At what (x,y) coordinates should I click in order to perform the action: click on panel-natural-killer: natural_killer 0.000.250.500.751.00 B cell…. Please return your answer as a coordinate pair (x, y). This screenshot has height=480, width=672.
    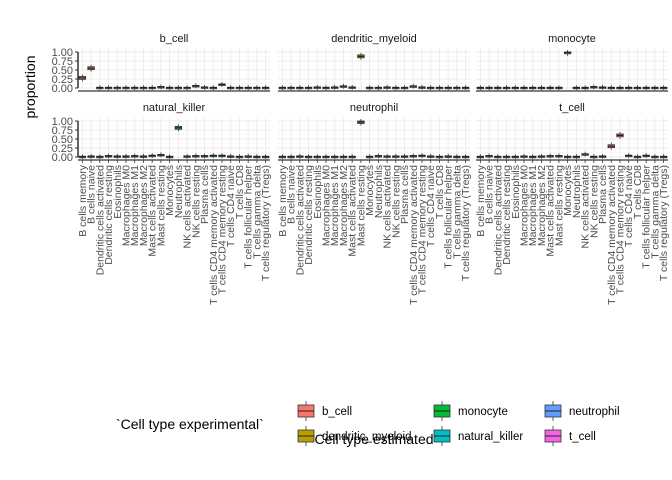
    Looking at the image, I should click on (162, 203).